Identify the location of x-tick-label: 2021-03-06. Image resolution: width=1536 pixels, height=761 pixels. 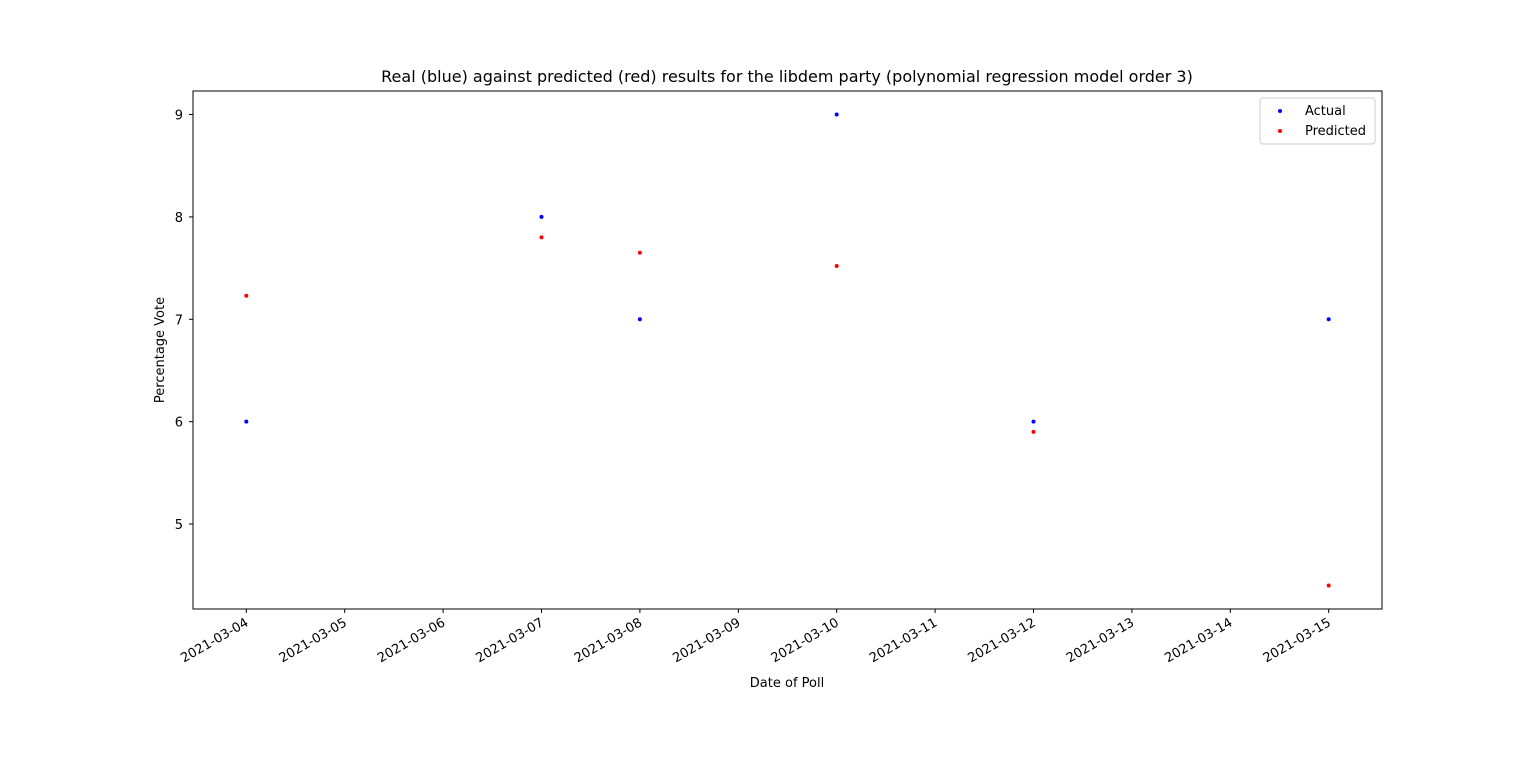
(411, 640).